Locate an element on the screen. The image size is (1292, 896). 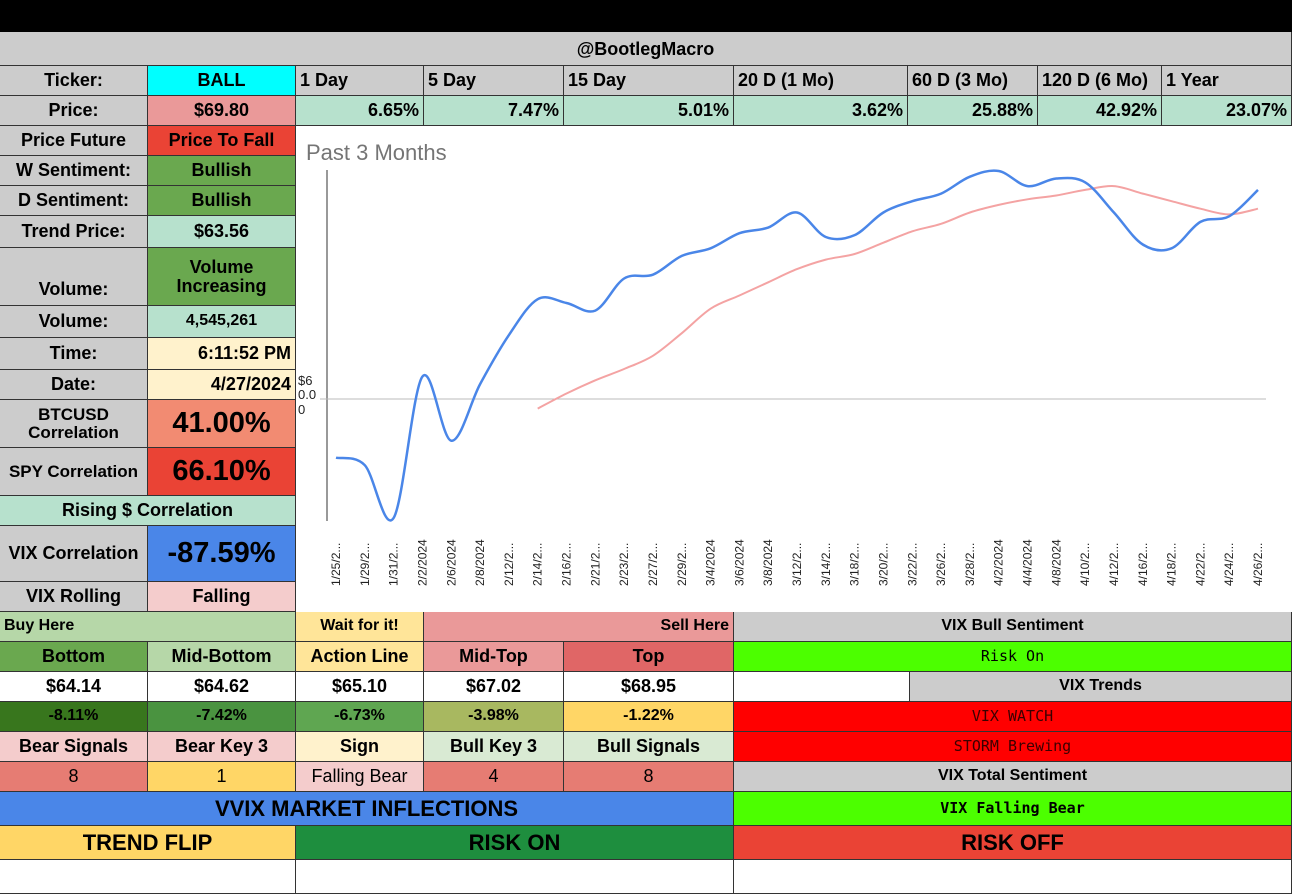
volume-trend-label: Volume: is located at coordinates (74, 277).